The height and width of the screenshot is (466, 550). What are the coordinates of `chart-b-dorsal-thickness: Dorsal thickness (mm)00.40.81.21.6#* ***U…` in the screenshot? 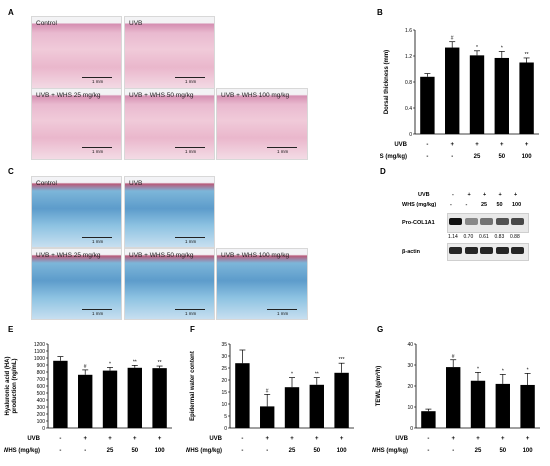 It's located at (459, 94).